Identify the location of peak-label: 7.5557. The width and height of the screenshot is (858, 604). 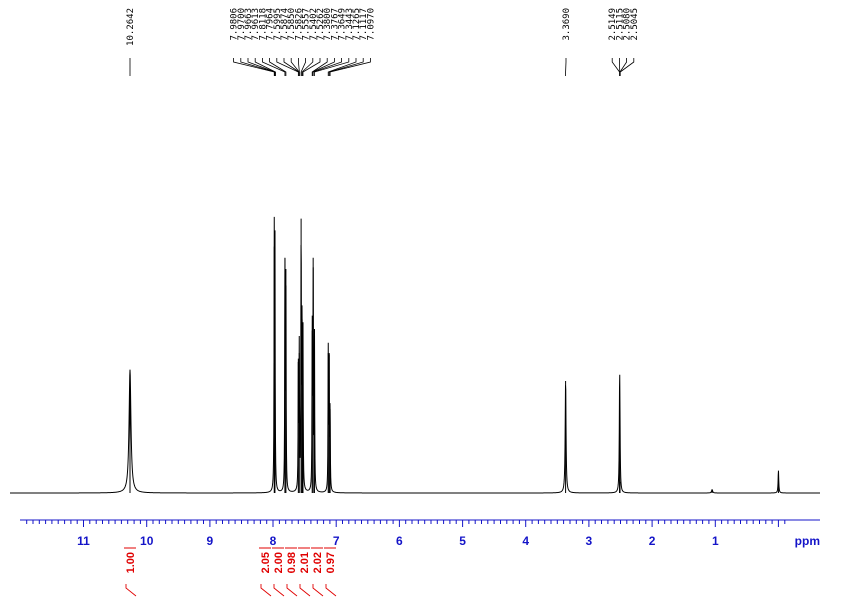
(307, 24).